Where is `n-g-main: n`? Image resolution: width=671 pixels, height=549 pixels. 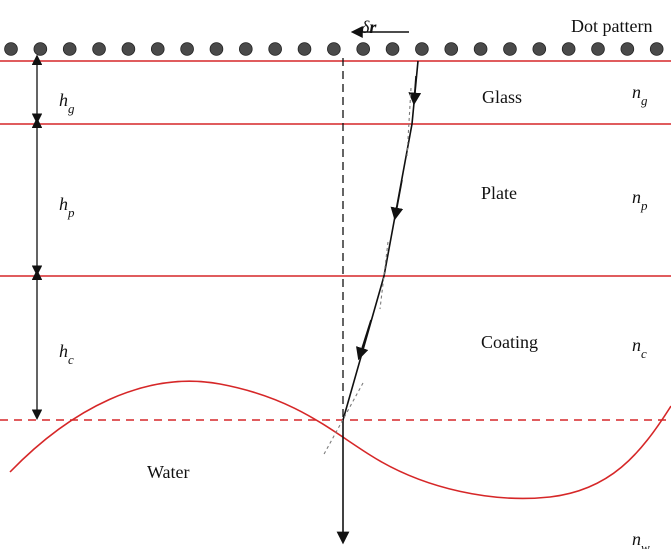
n-g-main: n is located at coordinates (636, 92).